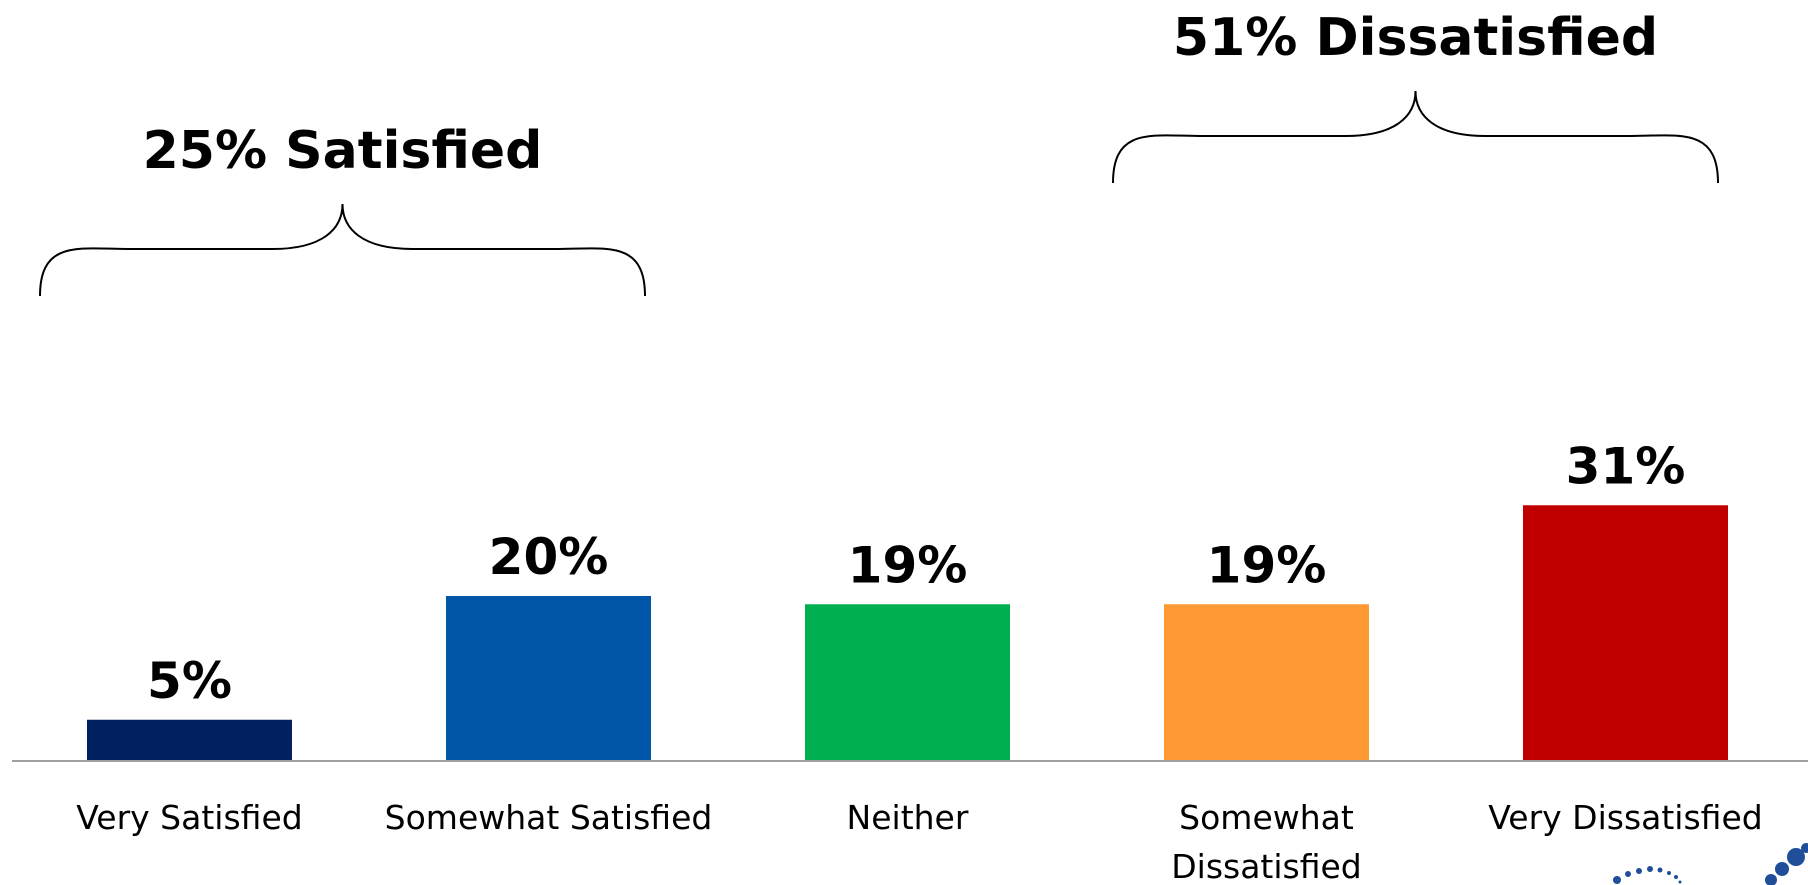  I want to click on category-label-line: Neither, so click(908, 817).